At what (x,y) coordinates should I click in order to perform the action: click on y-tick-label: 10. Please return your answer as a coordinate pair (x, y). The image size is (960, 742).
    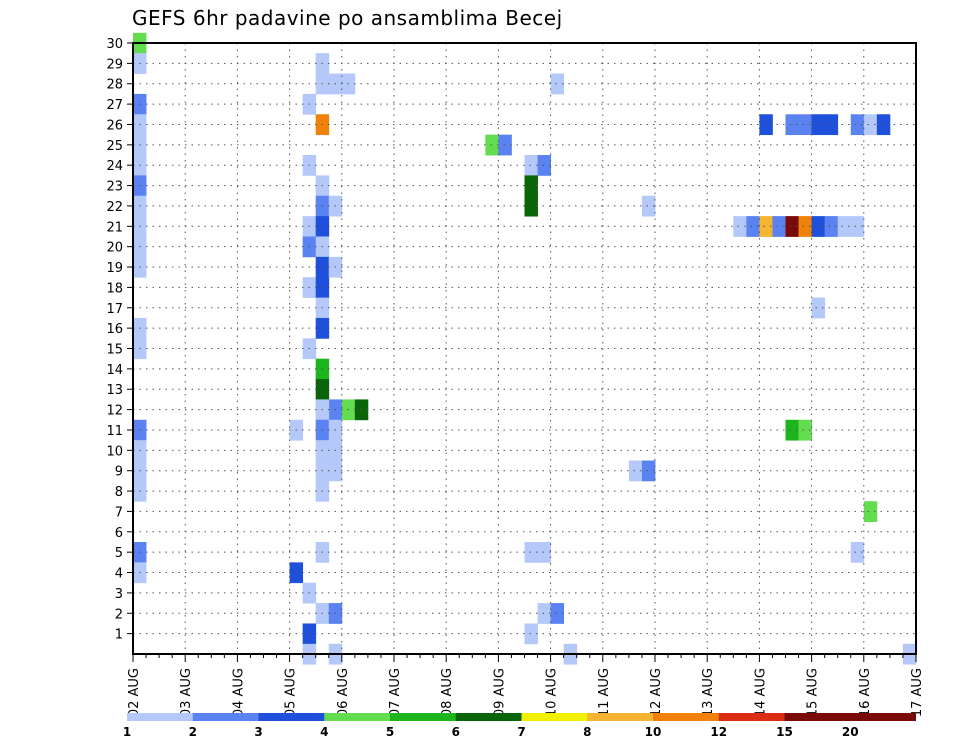
    Looking at the image, I should click on (114, 451).